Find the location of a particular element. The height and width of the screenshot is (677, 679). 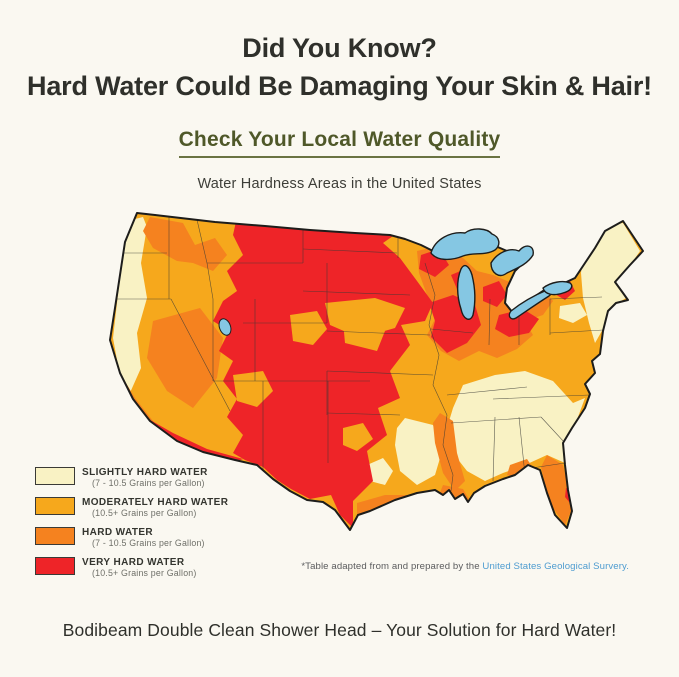

legend-label: MODERATELY HARD WATER is located at coordinates (155, 502).